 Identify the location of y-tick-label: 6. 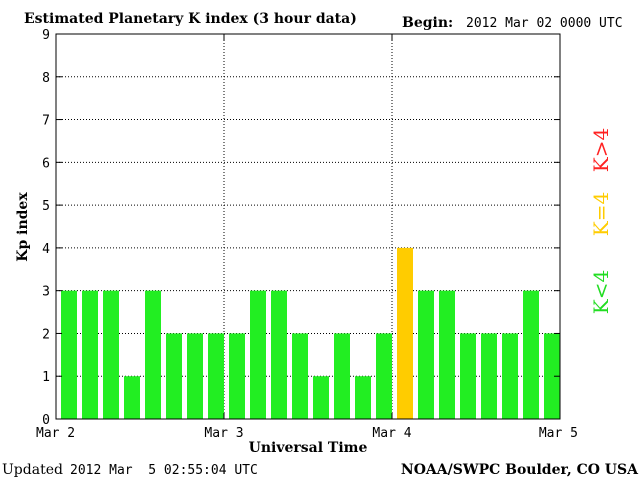
(46, 163).